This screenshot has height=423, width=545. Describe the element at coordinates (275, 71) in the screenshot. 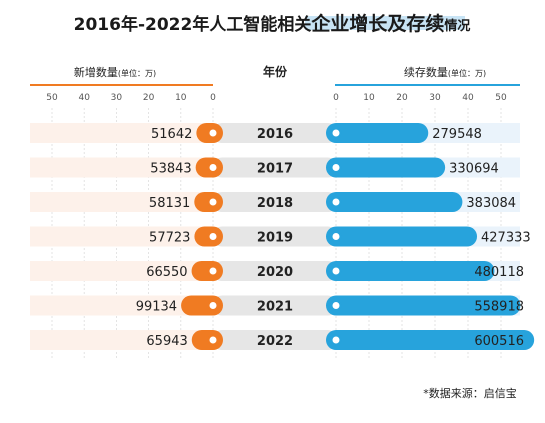

I see `center-header: 年份` at that location.